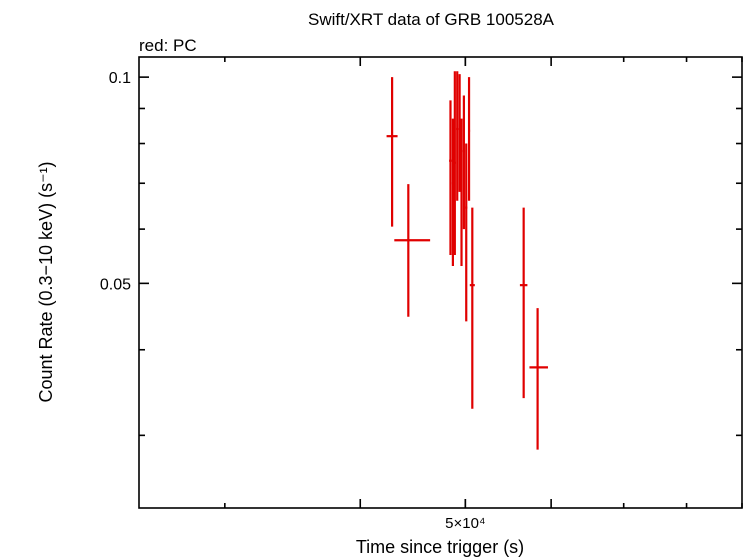  What do you see at coordinates (115, 284) in the screenshot?
I see `y-tick-label: 0.05` at bounding box center [115, 284].